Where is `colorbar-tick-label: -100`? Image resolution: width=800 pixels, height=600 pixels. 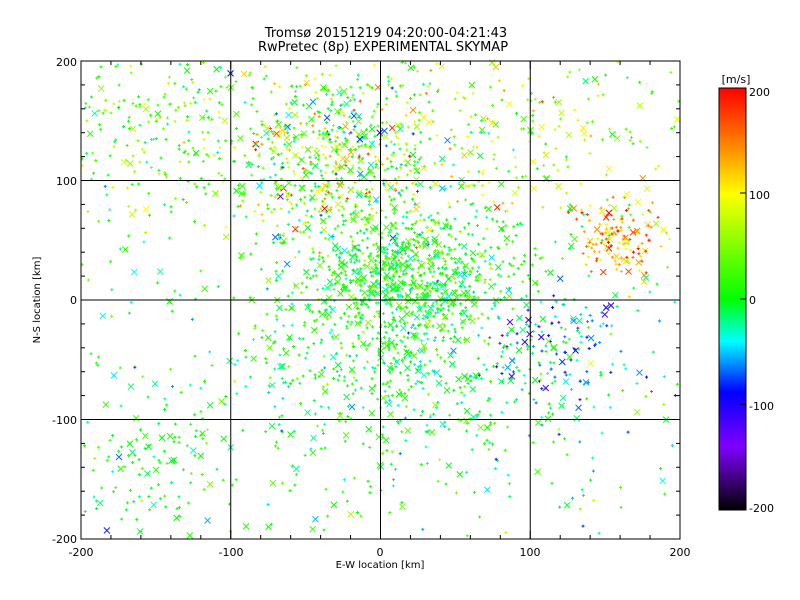 colorbar-tick-label: -100 is located at coordinates (761, 406).